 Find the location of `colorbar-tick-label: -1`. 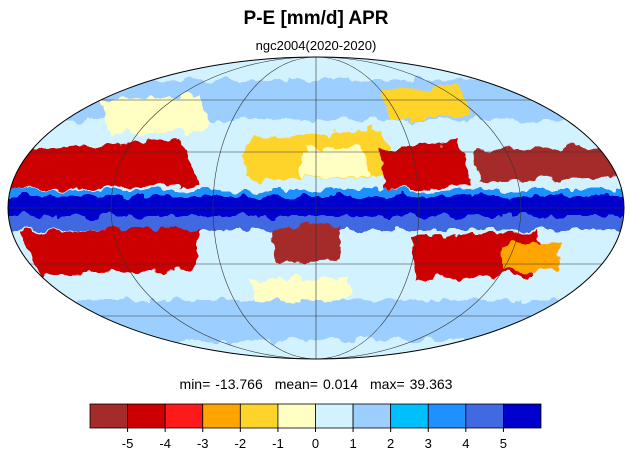

colorbar-tick-label: -1 is located at coordinates (278, 443).